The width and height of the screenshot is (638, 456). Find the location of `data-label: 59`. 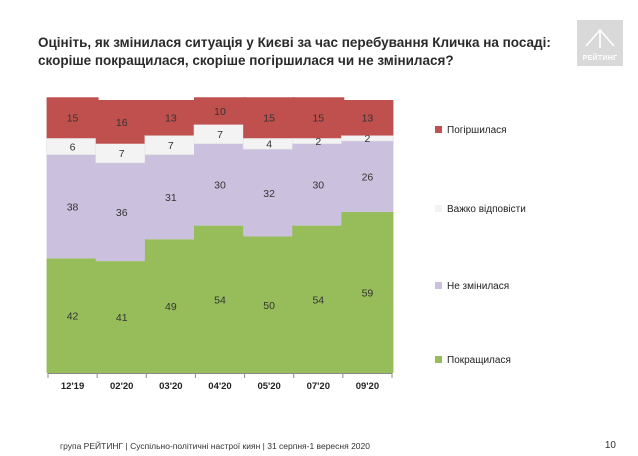

data-label: 59 is located at coordinates (368, 293).